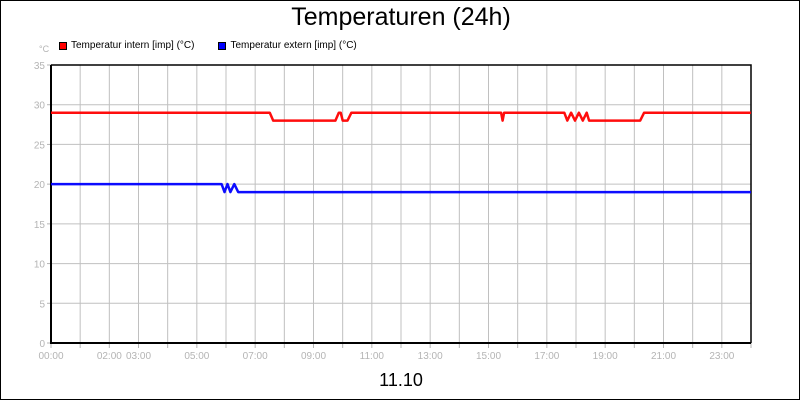  What do you see at coordinates (401, 188) in the screenshot?
I see `series-line-extern` at bounding box center [401, 188].